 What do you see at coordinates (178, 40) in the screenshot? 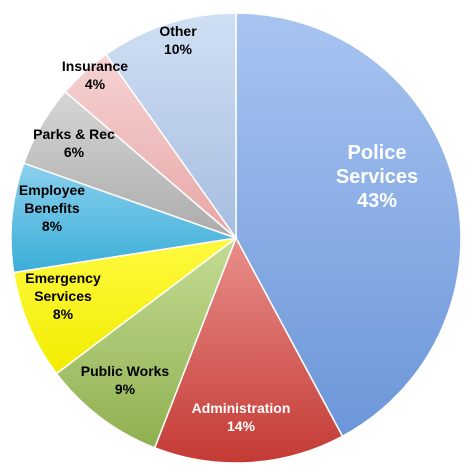
I see `slice-label-other: Other 10%` at bounding box center [178, 40].